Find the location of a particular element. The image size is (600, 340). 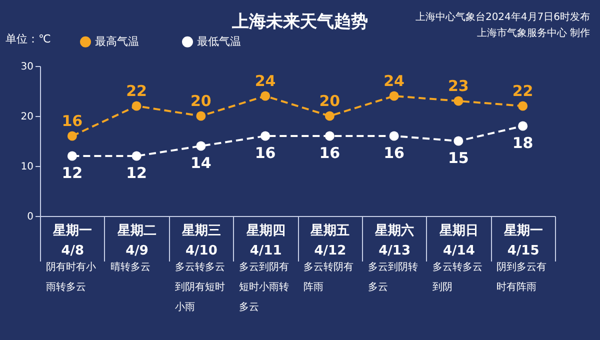

text: 多云到阴有短时小雨转多云 is located at coordinates (264, 288).